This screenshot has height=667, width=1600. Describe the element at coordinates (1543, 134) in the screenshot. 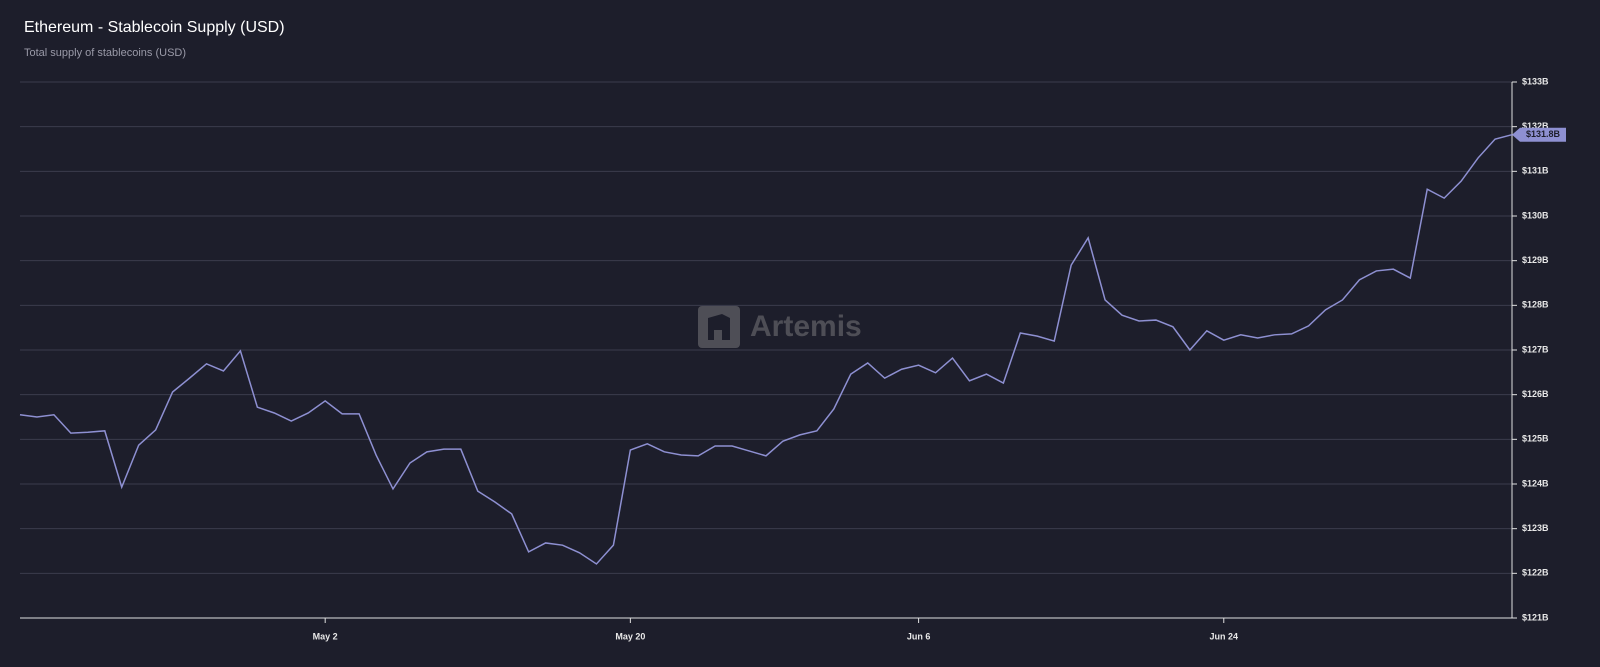

I see `value-label: $131.8B` at that location.